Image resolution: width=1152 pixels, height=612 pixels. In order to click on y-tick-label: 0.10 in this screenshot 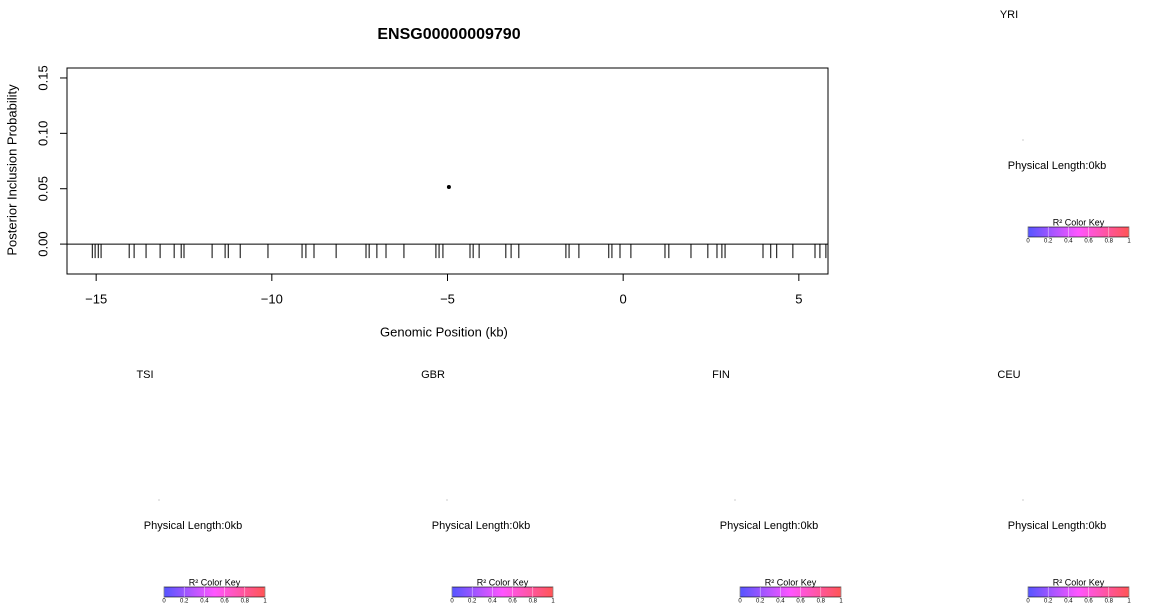, I will do `click(42, 133)`.